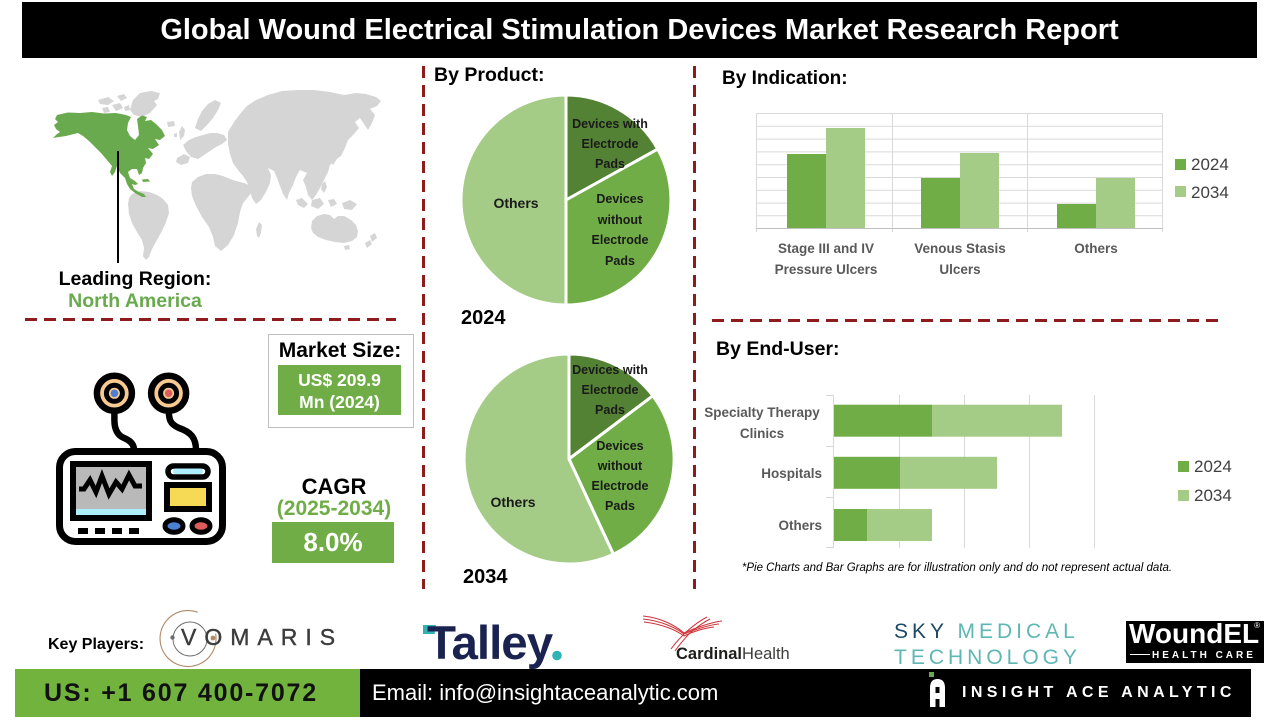 The height and width of the screenshot is (720, 1280). What do you see at coordinates (490, 643) in the screenshot?
I see `svg-text: Talley` at bounding box center [490, 643].